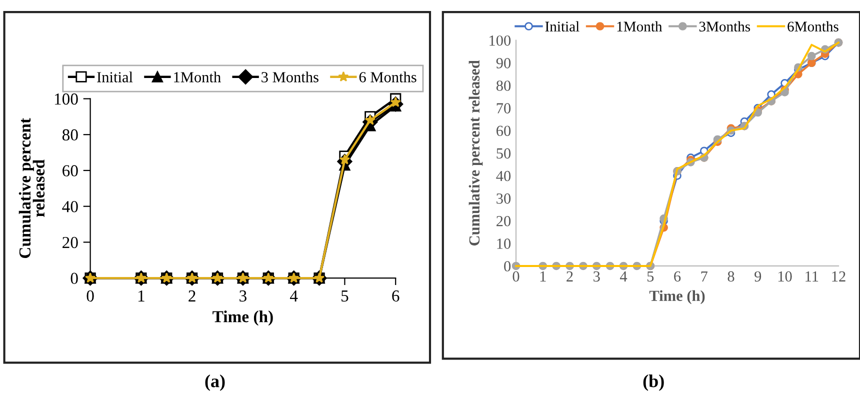 The image size is (860, 403). Describe the element at coordinates (387, 77) in the screenshot. I see `legend-label: 6 Months` at that location.